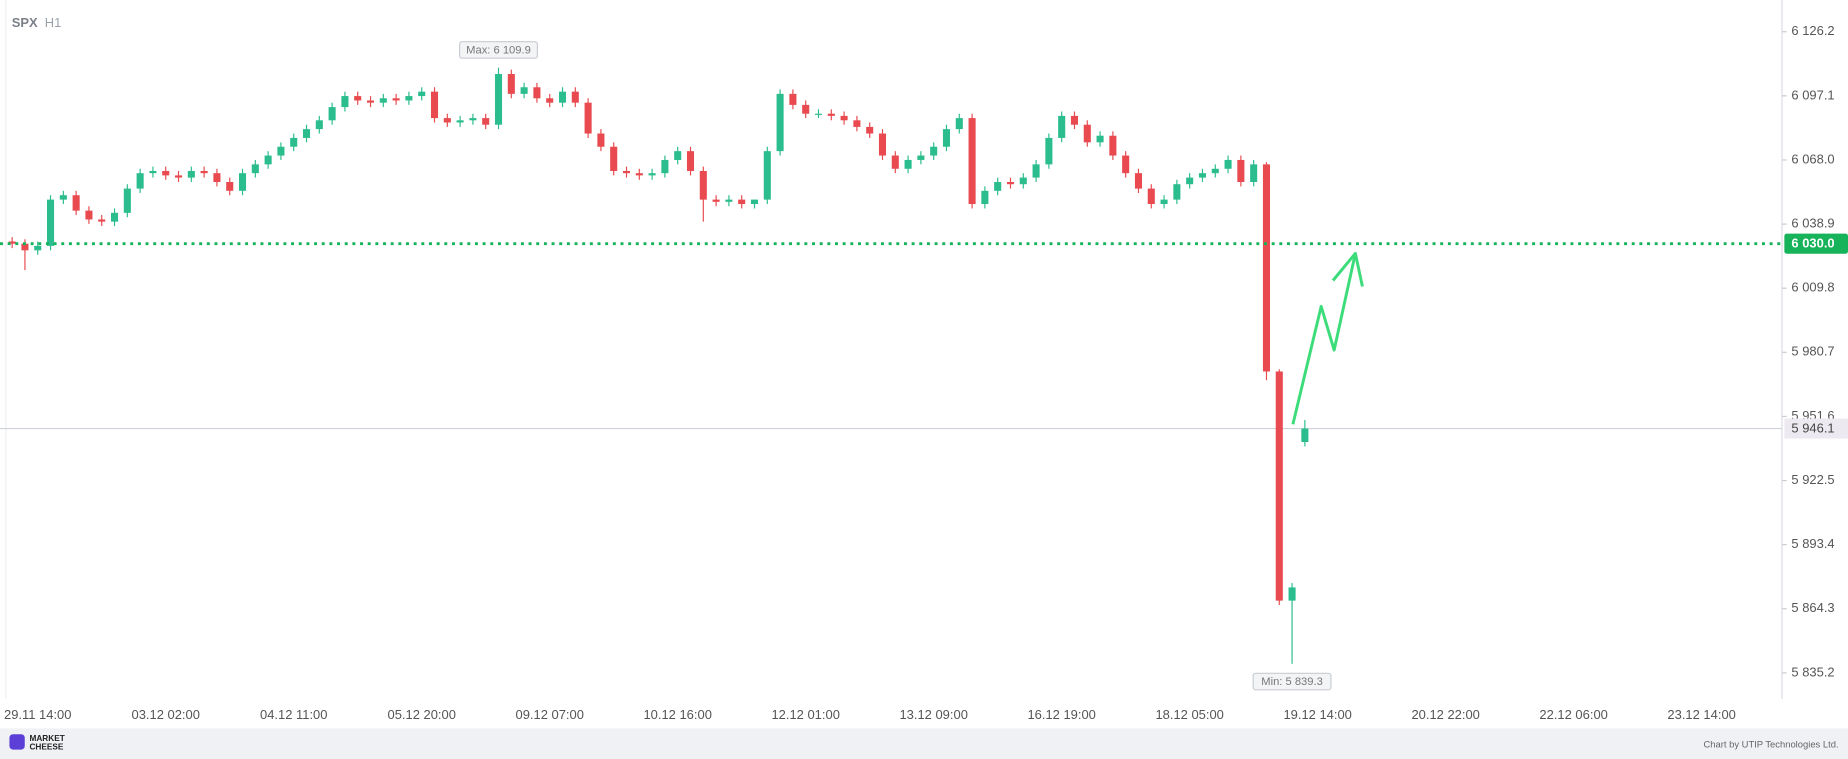  I want to click on y-tick-label: 5 922.5, so click(1812, 479).